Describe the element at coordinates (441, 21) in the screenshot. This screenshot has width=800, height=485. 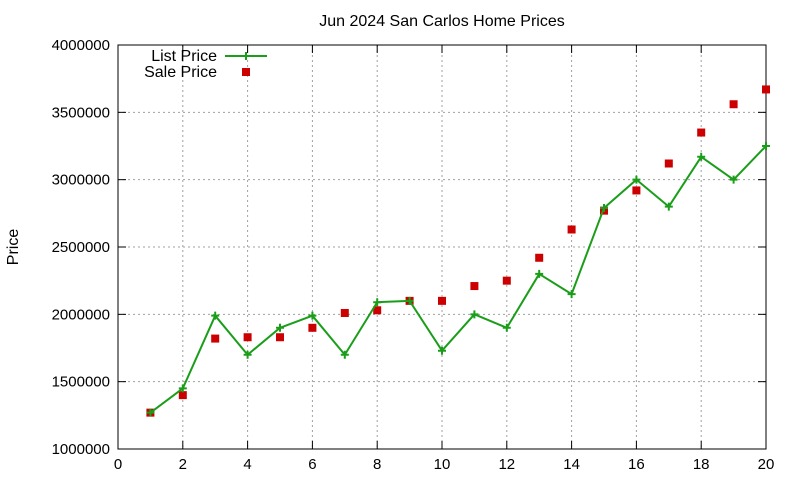
I see `chart-title: Jun 2024 San Carlos Home Prices` at that location.